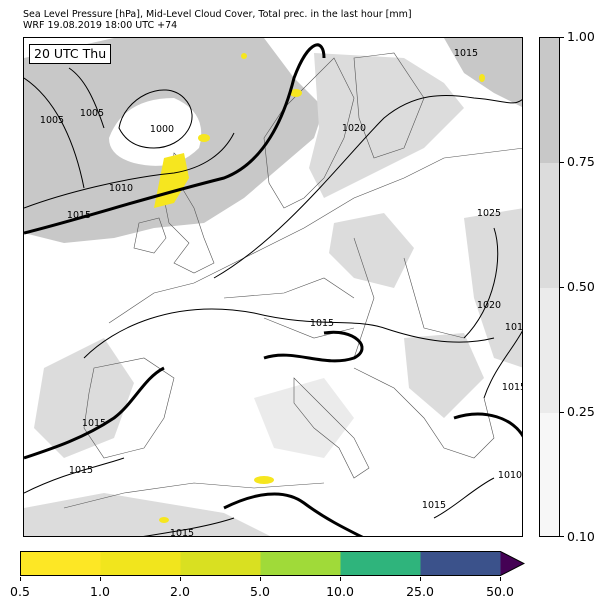  What do you see at coordinates (204, 138) in the screenshot?
I see `precip-north-sea` at bounding box center [204, 138].